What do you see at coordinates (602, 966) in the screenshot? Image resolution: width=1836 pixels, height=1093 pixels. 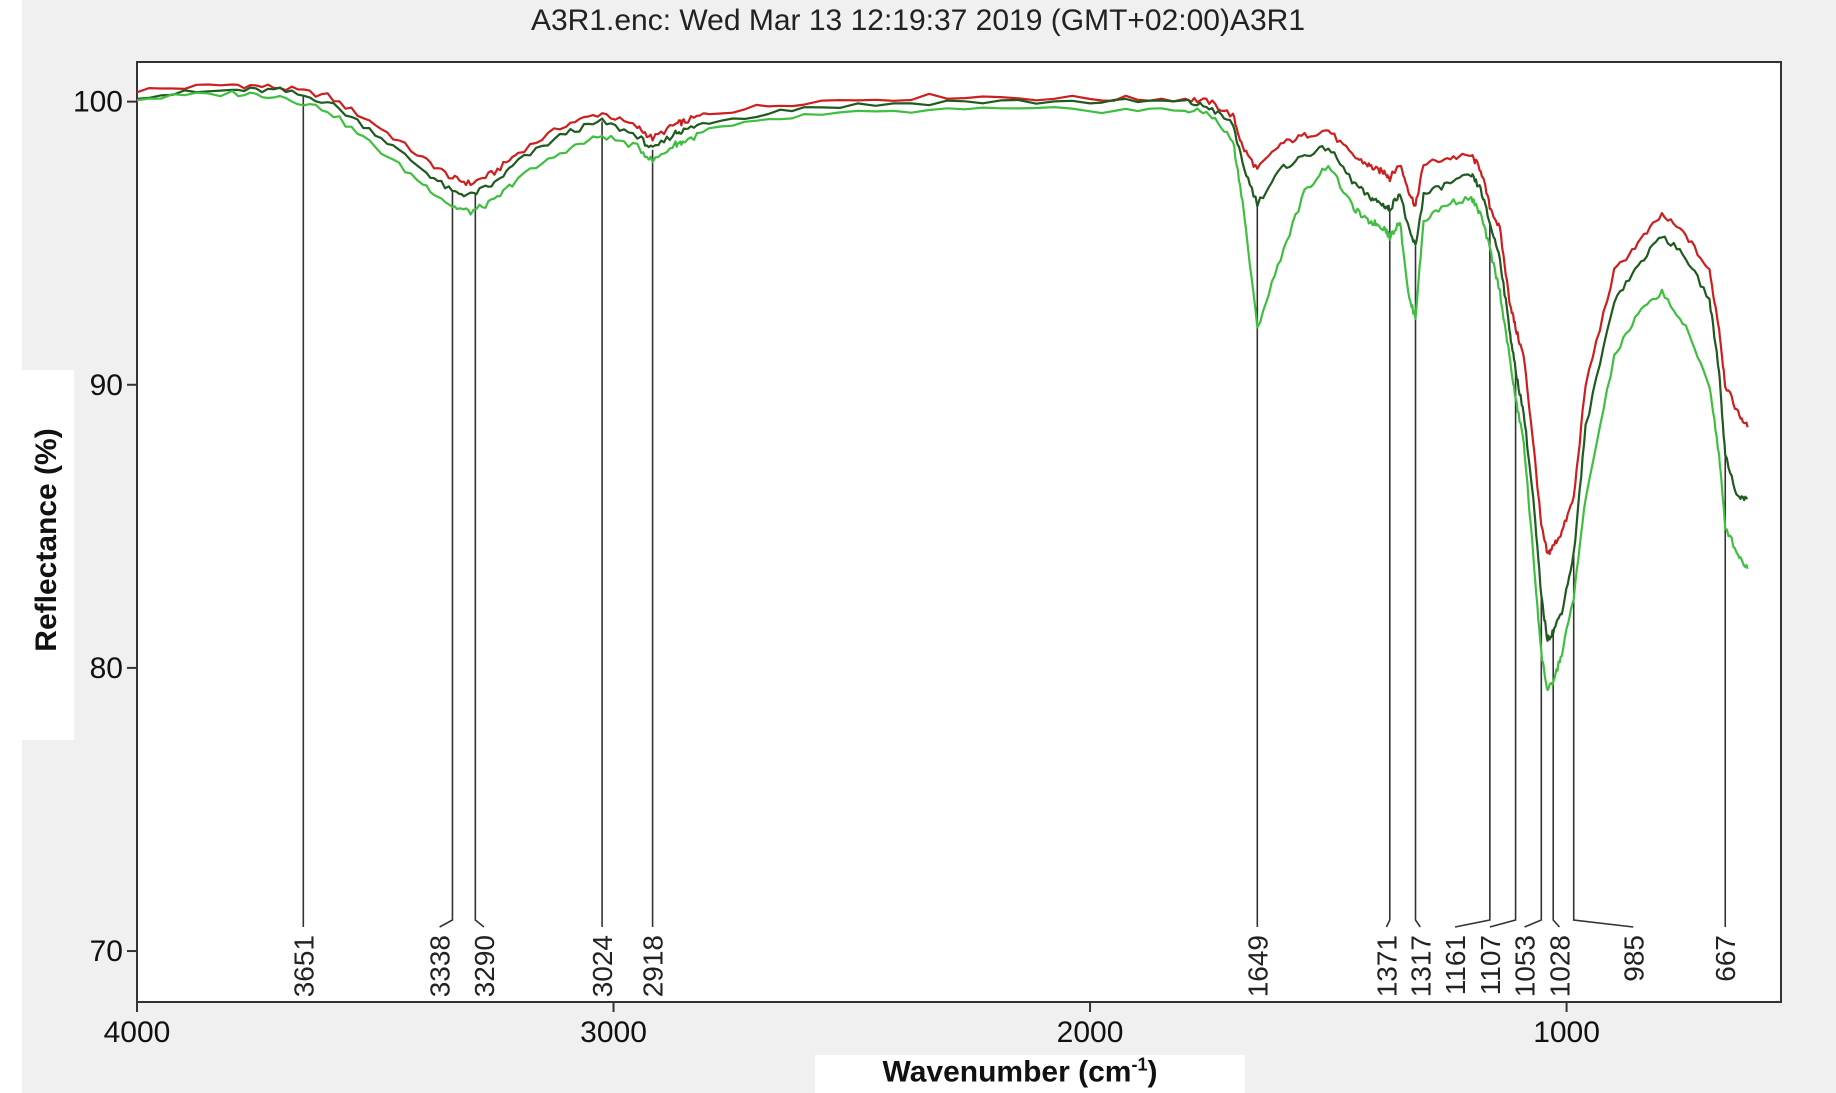 I see `peak-label-3024: 3024` at bounding box center [602, 966].